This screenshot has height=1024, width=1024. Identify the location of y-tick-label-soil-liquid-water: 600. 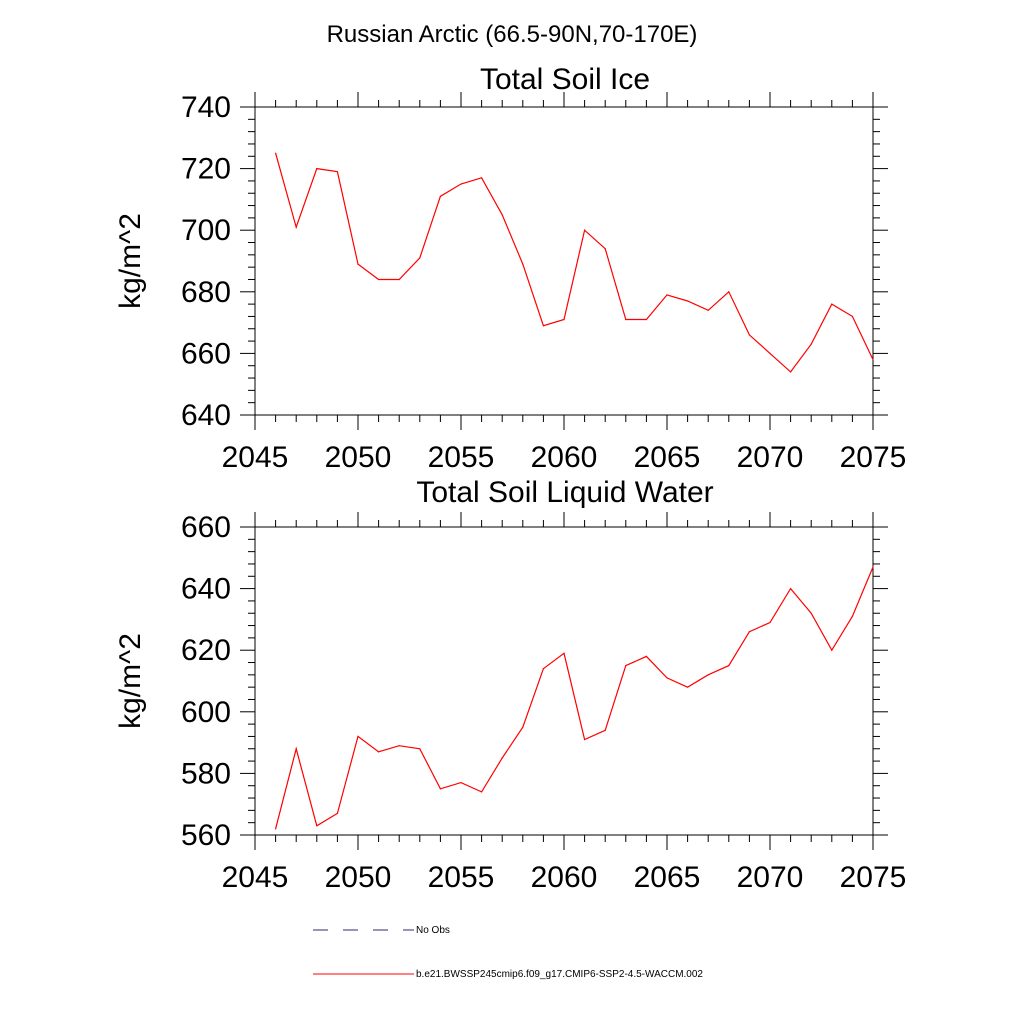
(206, 712).